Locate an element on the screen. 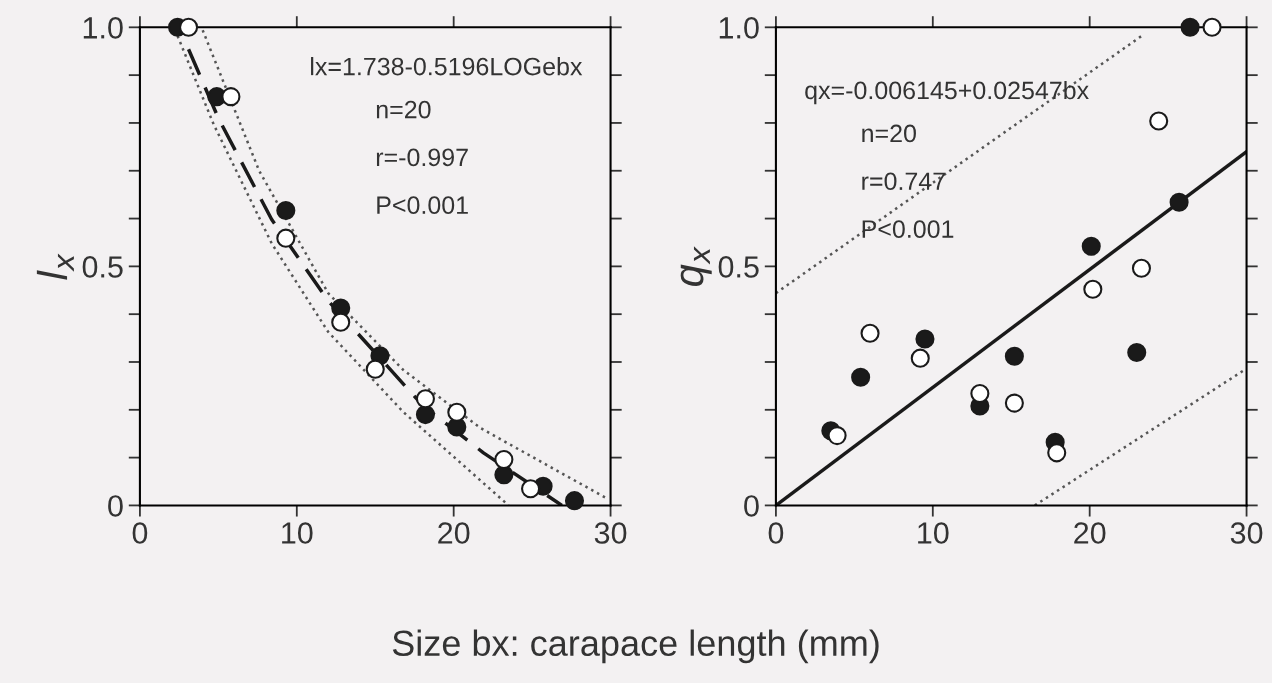  y-axis-title: q$_{x}$ is located at coordinates (696, 266).